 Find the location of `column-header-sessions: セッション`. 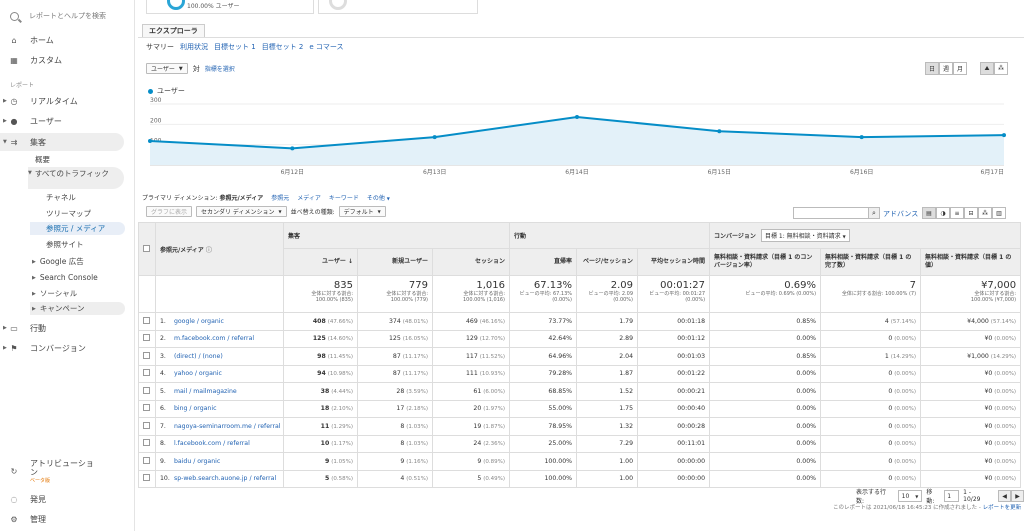

column-header-sessions: セッション is located at coordinates (471, 262).